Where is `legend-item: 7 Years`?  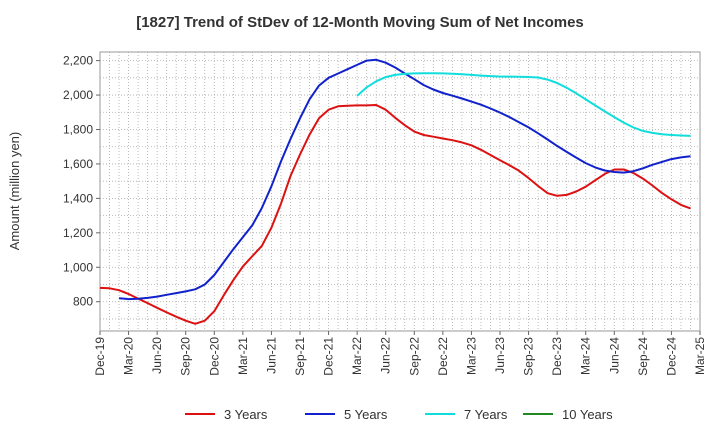
legend-item: 7 Years is located at coordinates (466, 414).